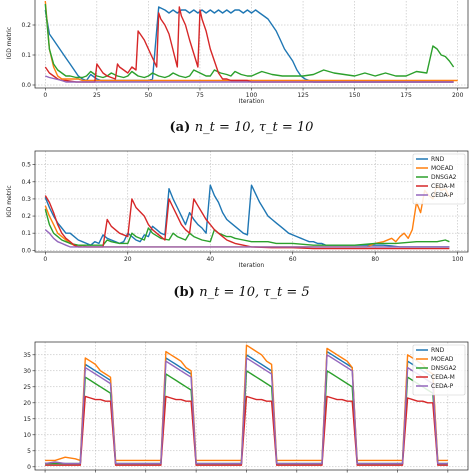 The image size is (474, 474). Describe the element at coordinates (27, 387) in the screenshot. I see `y-tick-label: 25` at that location.